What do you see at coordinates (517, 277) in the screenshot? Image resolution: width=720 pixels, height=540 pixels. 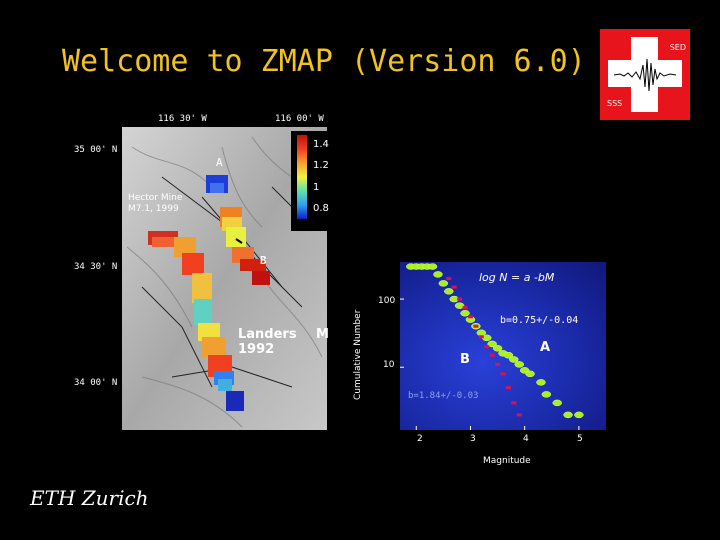 I see `equation-label: log N = a -bM` at bounding box center [517, 277].